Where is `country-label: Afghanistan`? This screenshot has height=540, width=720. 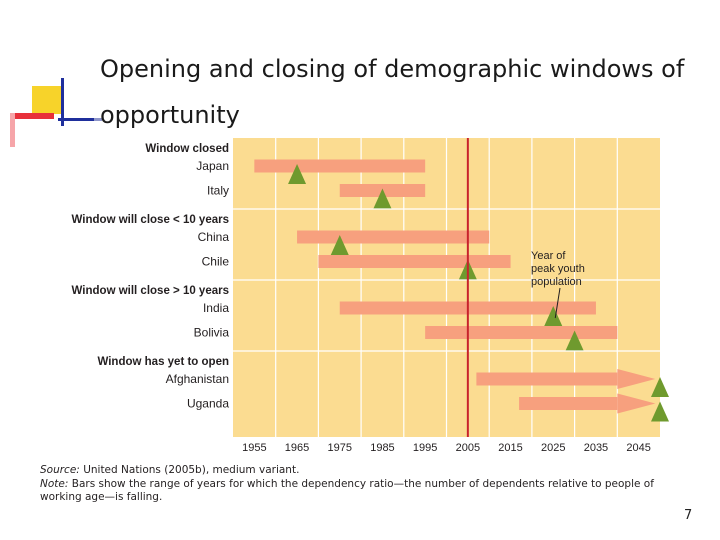 country-label: Afghanistan is located at coordinates (197, 379).